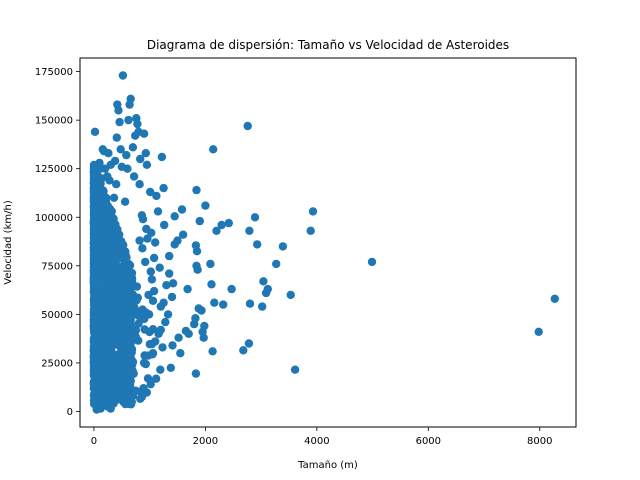  What do you see at coordinates (54, 169) in the screenshot?
I see `y-tick-label: 125000` at bounding box center [54, 169].